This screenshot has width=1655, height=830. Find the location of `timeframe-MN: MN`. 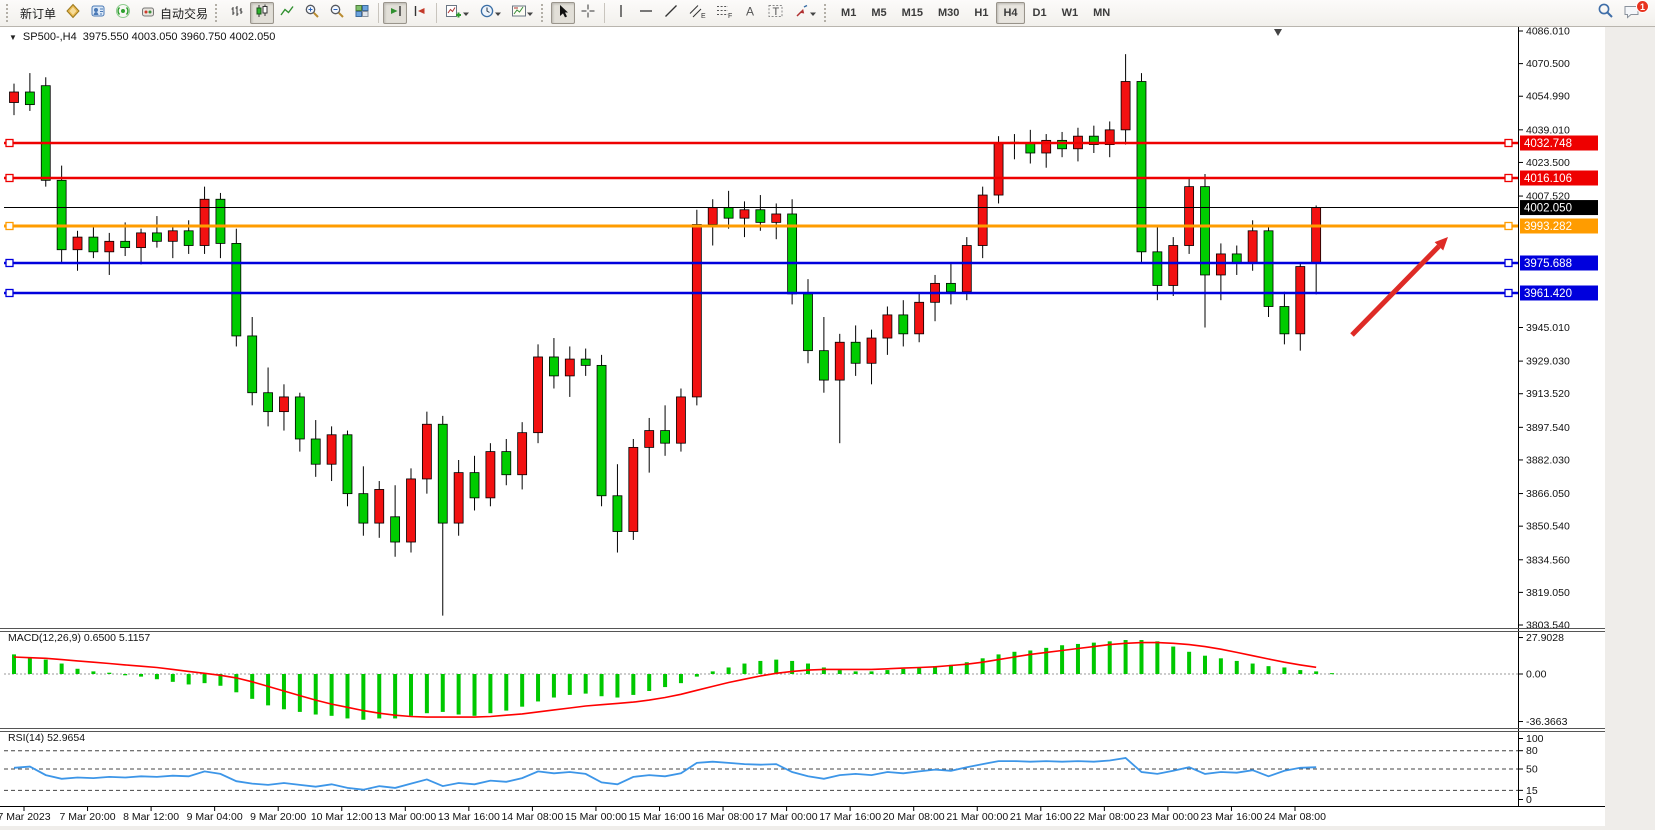

timeframe-MN: MN is located at coordinates (1102, 13).